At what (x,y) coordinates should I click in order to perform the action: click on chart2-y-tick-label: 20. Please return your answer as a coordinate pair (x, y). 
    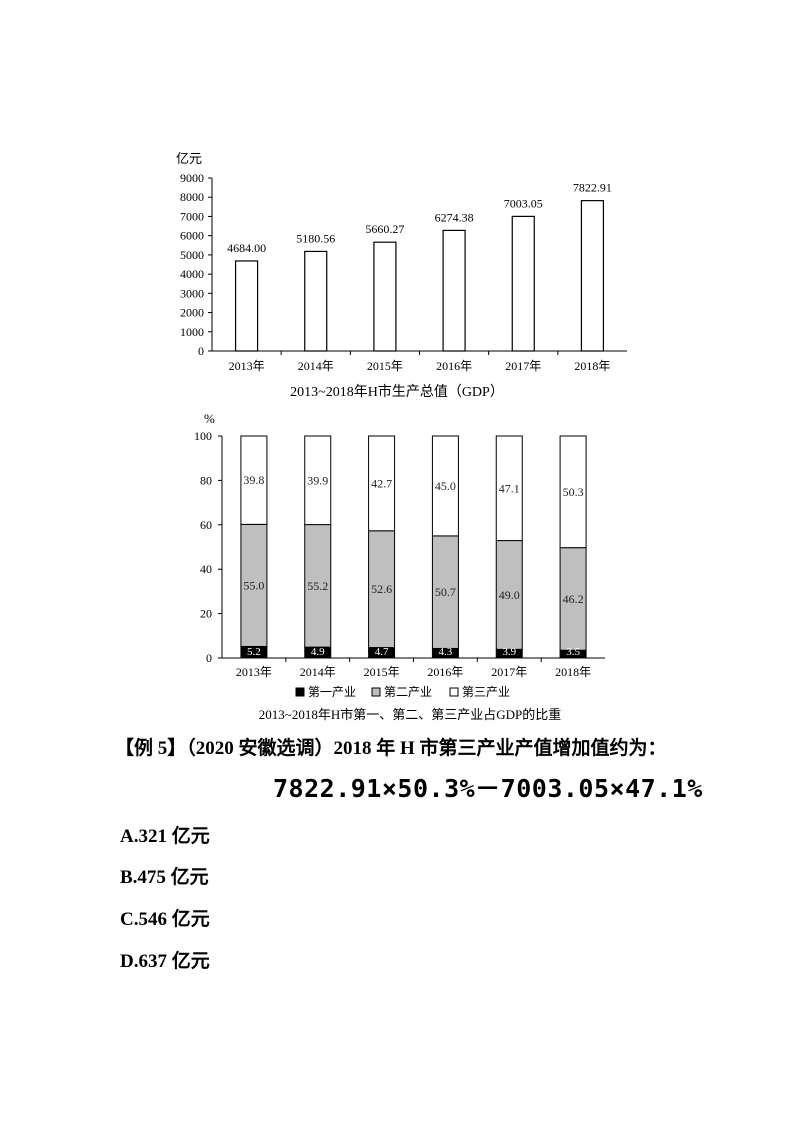
    Looking at the image, I should click on (206, 614).